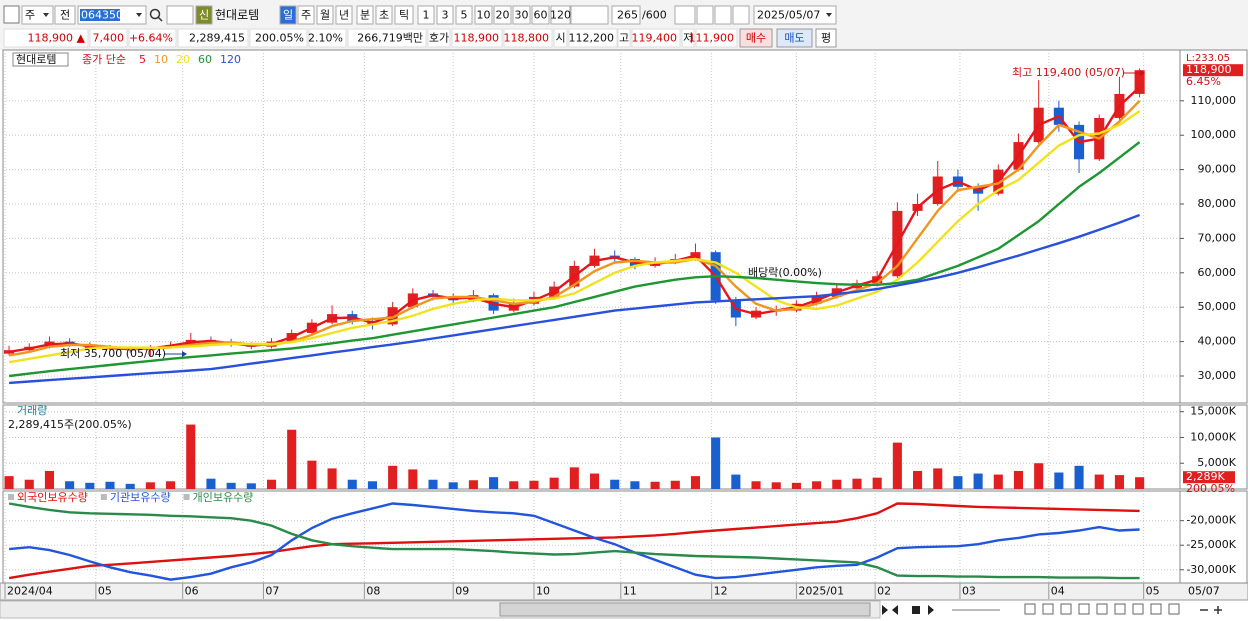 Image resolution: width=1248 pixels, height=621 pixels. Describe the element at coordinates (11, 14) in the screenshot. I see `menu-icon` at that location.